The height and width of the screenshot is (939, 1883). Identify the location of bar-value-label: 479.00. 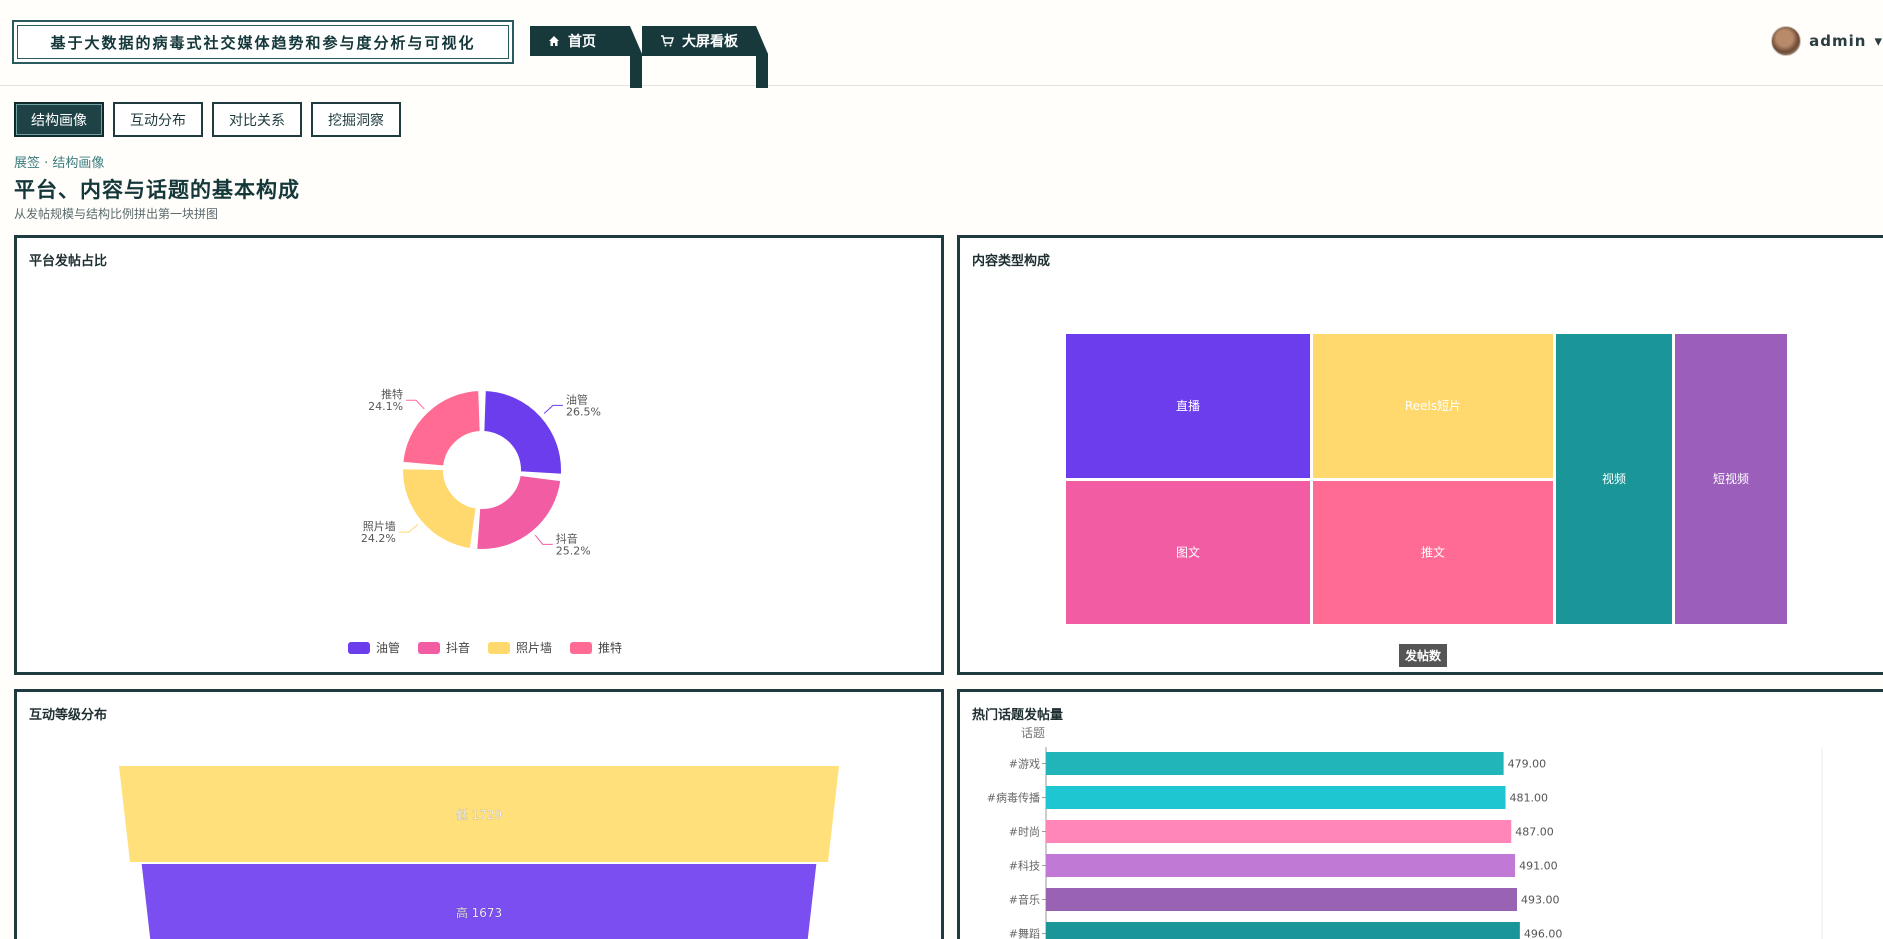
(1527, 764).